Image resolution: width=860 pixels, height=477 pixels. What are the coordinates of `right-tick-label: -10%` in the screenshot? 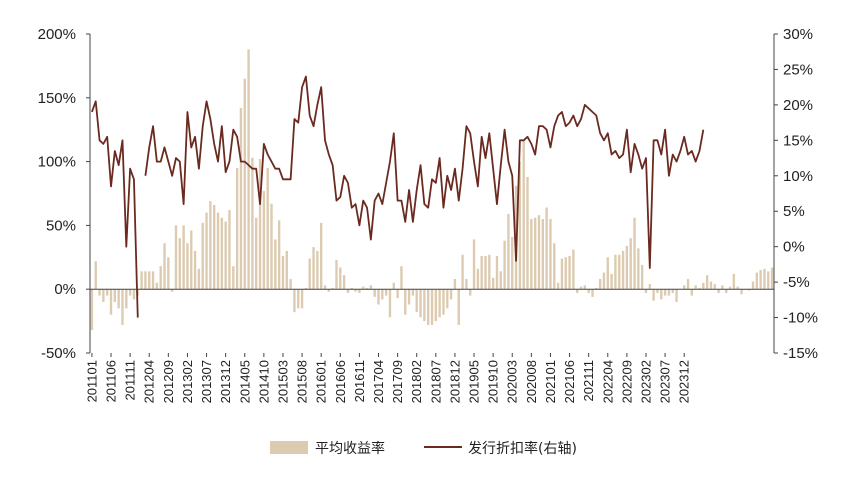 It's located at (800, 318).